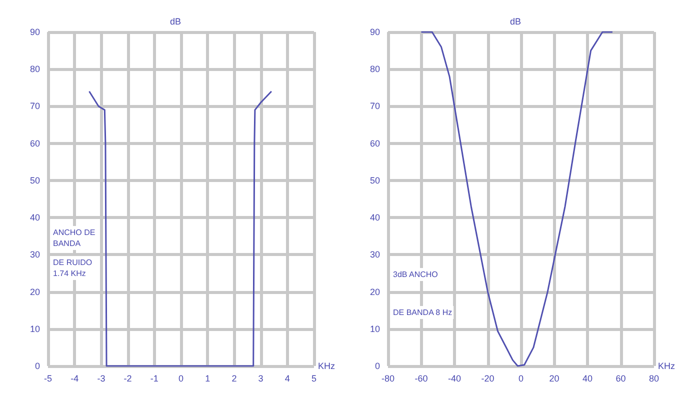 The image size is (696, 404). What do you see at coordinates (72, 268) in the screenshot?
I see `annotation: DE RUIDO 1.74 KHz` at bounding box center [72, 268].